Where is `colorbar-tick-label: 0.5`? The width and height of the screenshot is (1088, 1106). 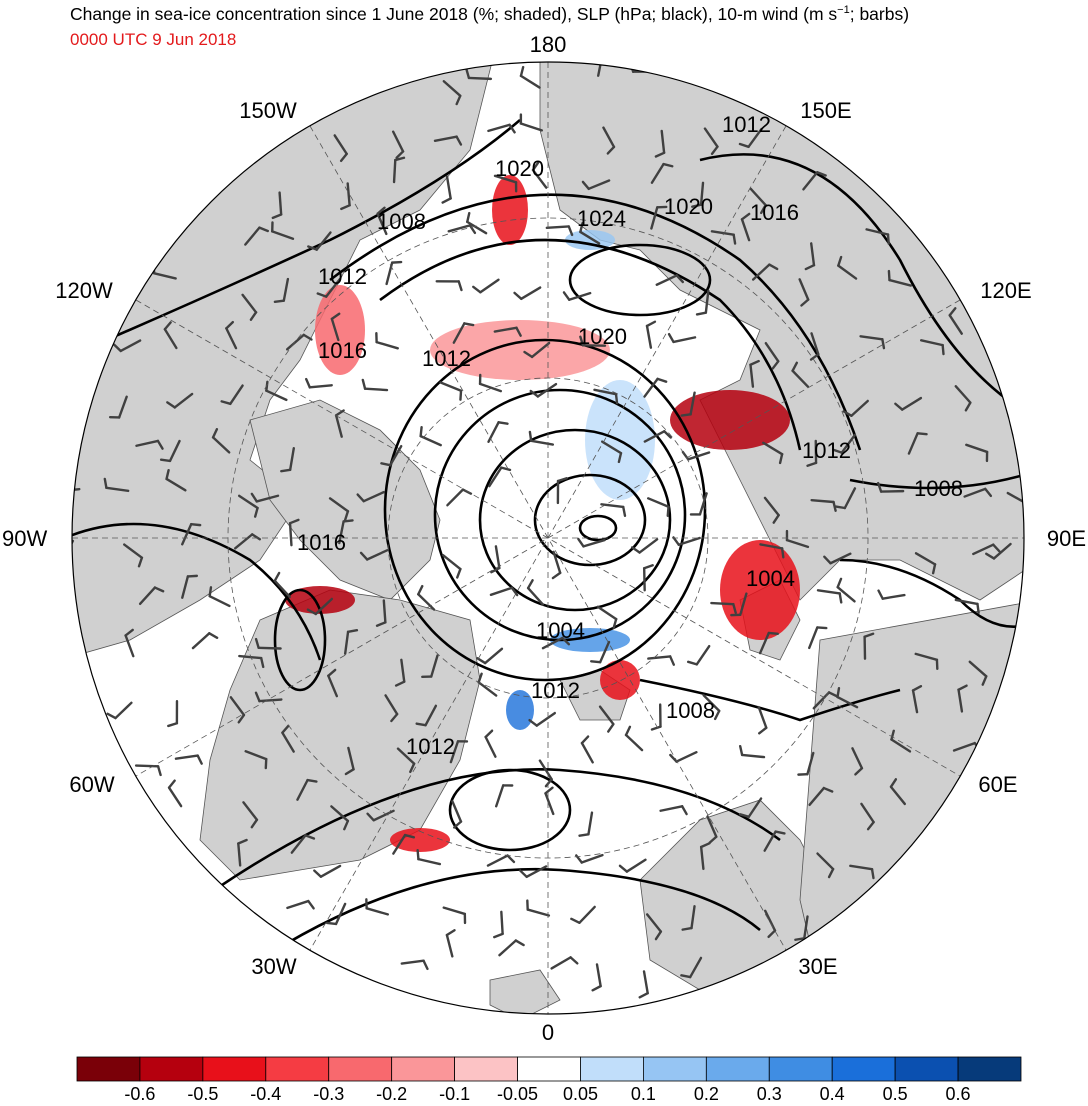
colorbar-tick-label: 0.5 is located at coordinates (895, 1094).